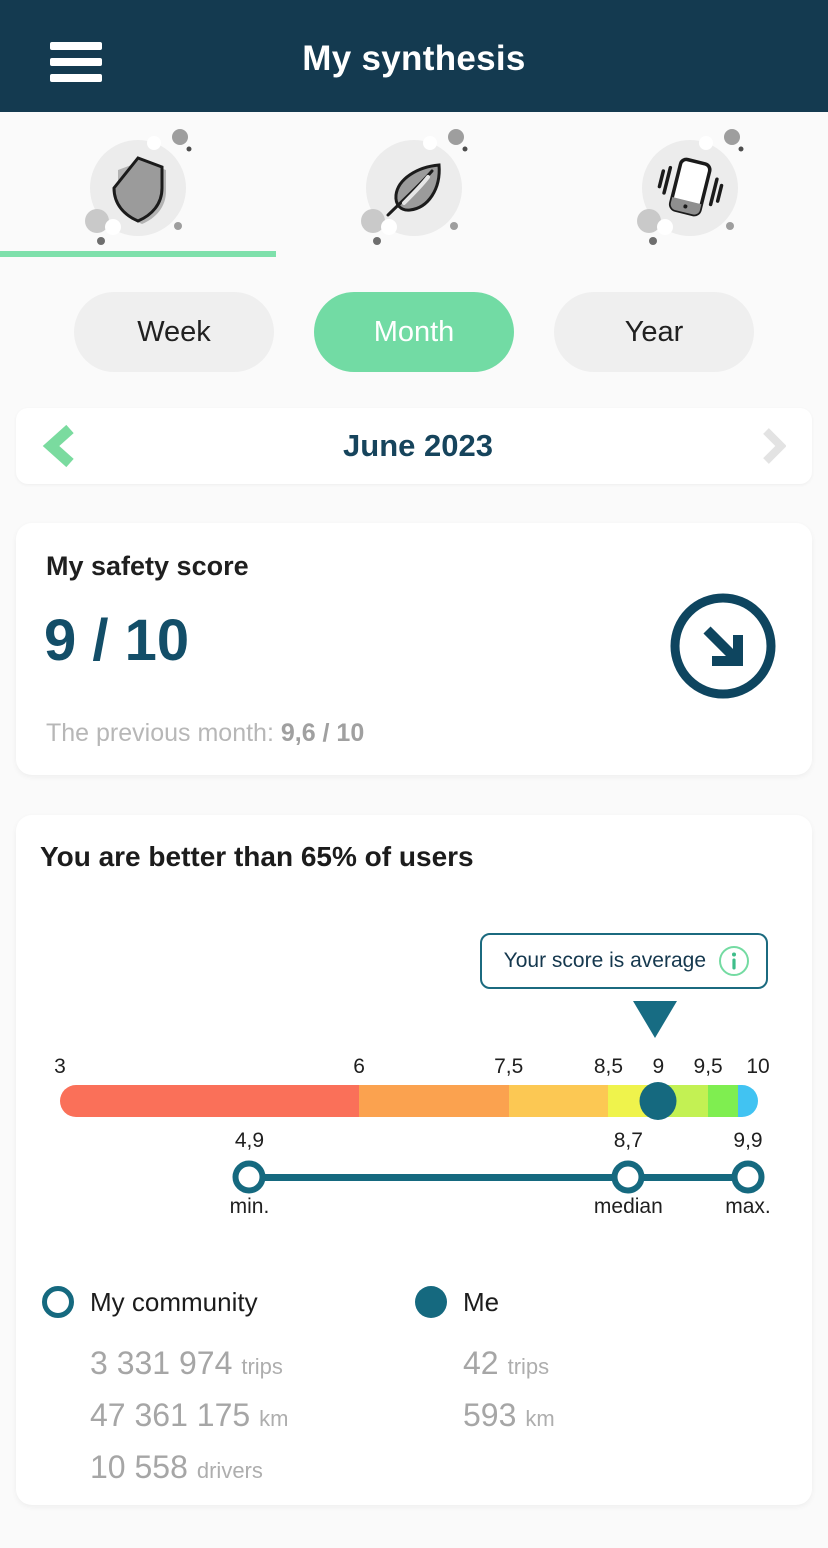  I want to click on page-title: My synthesis, so click(414, 58).